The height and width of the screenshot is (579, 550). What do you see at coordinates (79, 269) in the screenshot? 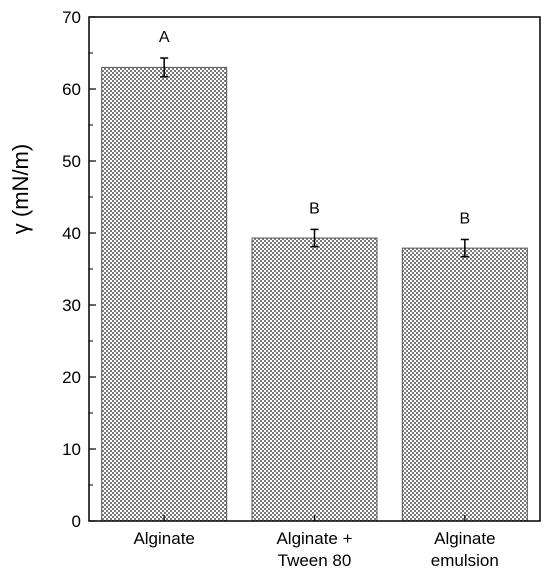
I see `y-ticks-layer: 0 10 20 30 40 50 60 70` at bounding box center [79, 269].